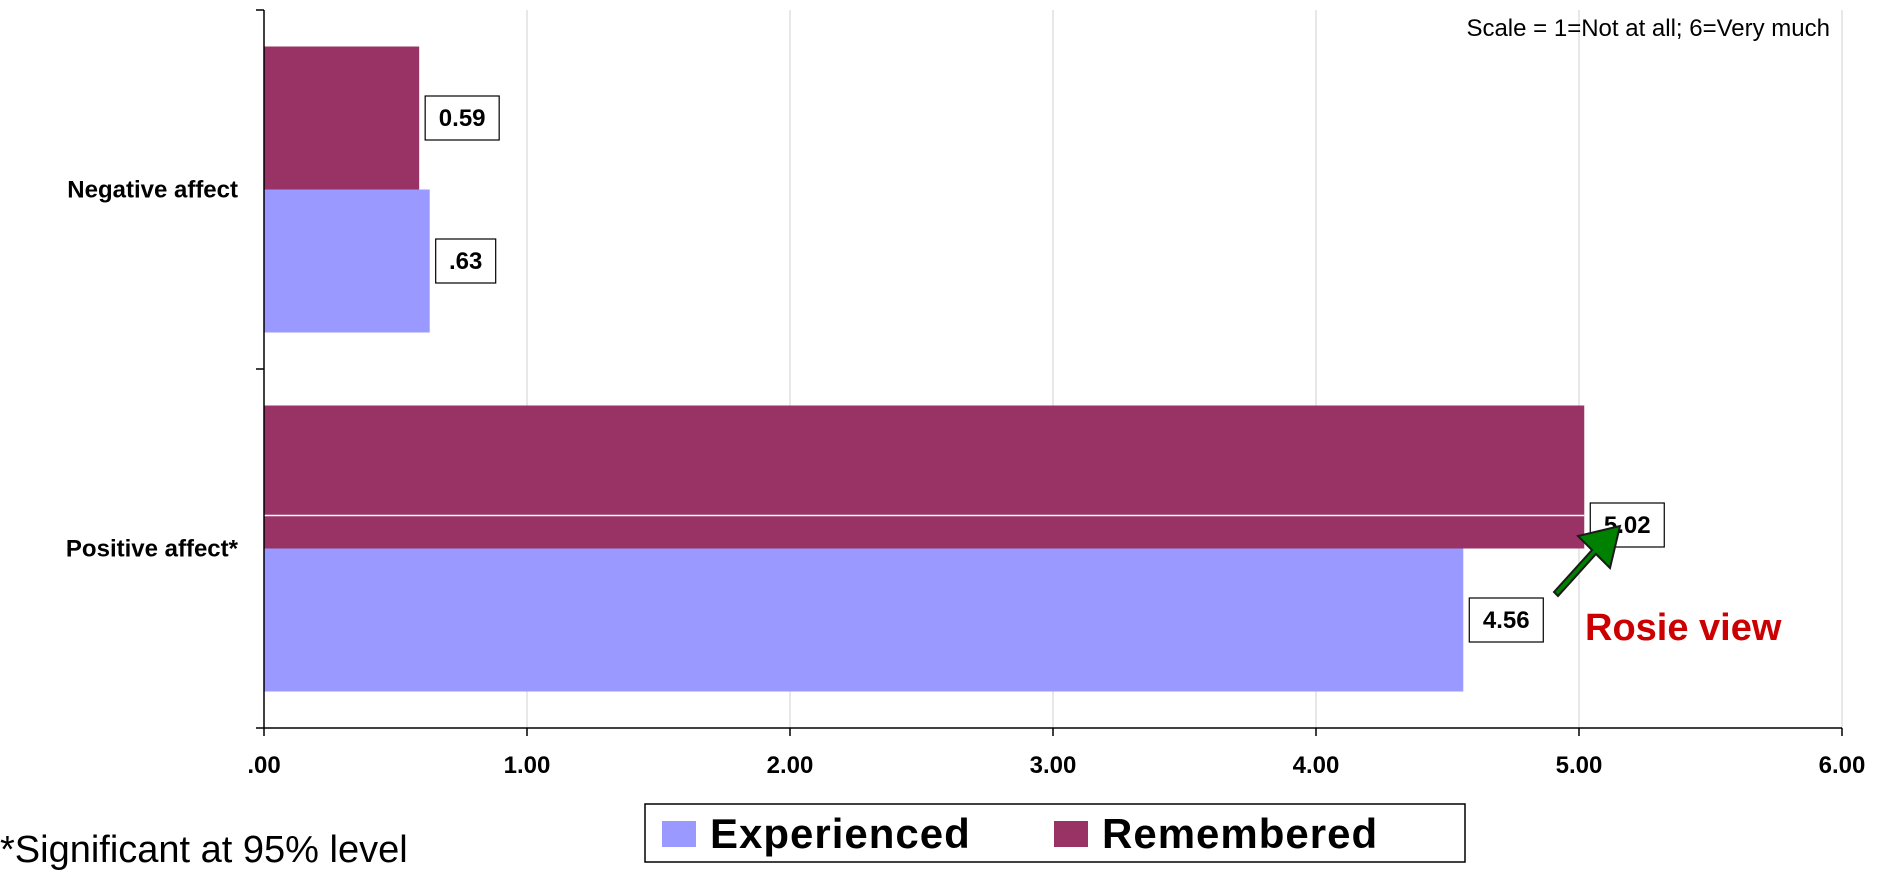  Describe the element at coordinates (1316, 765) in the screenshot. I see `x-tick-label: 4.00` at that location.